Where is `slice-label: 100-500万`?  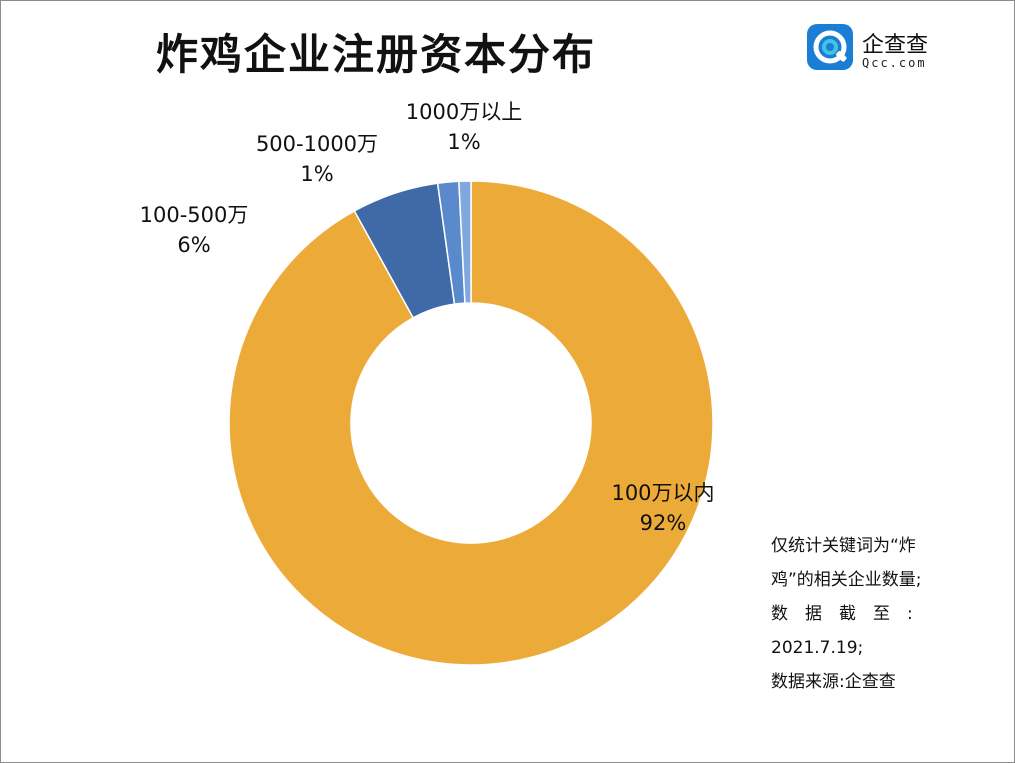
slice-label: 100-500万 is located at coordinates (194, 215).